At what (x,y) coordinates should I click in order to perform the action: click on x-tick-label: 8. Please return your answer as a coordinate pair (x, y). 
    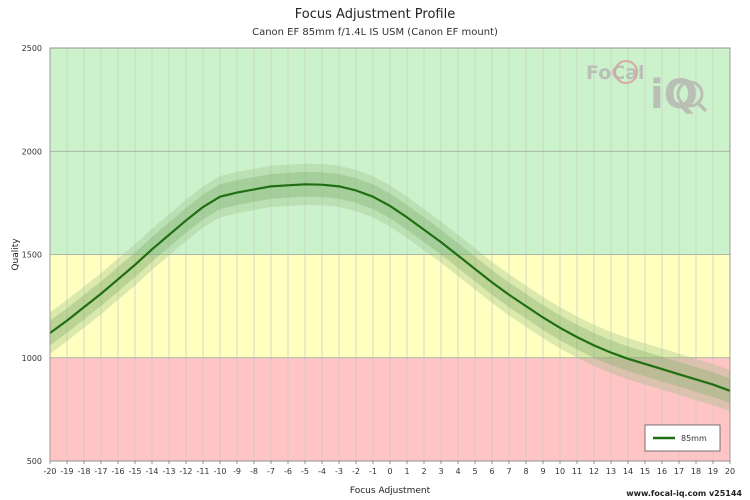
    Looking at the image, I should click on (525, 471).